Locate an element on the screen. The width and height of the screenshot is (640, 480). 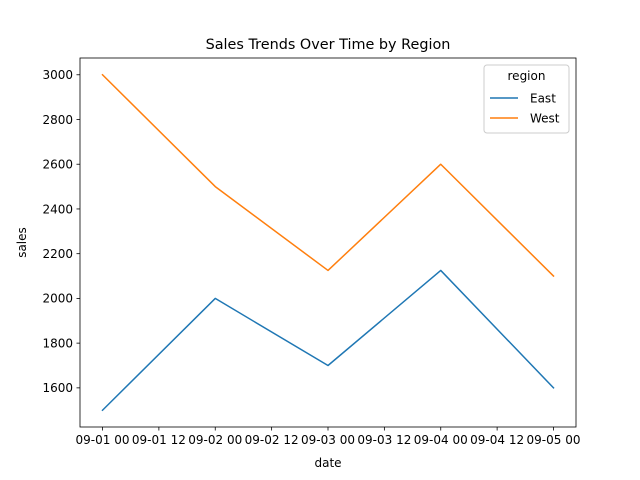
x-tick-label: 09-01 12 is located at coordinates (159, 440).